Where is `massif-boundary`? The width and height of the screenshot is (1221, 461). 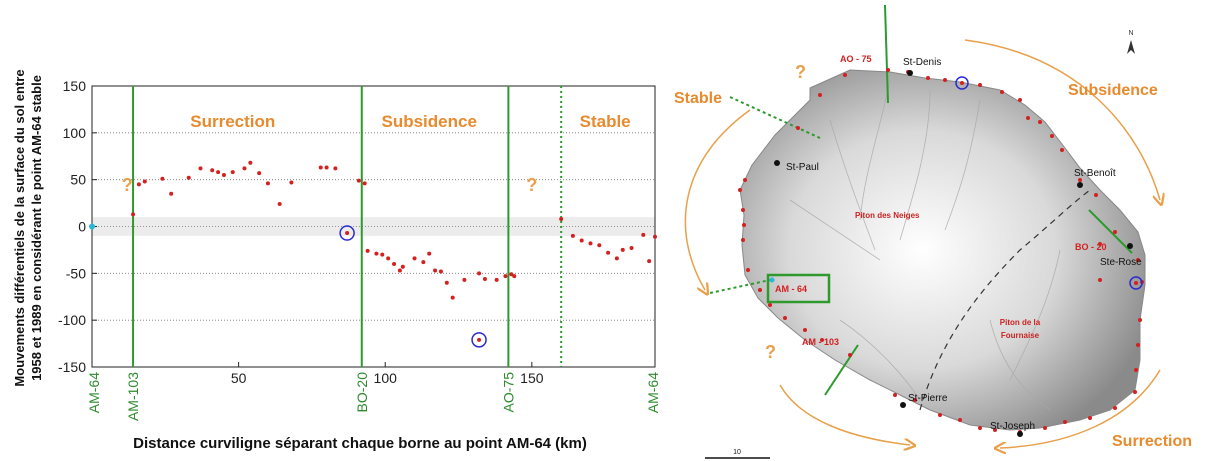
massif-boundary is located at coordinates (1005, 300).